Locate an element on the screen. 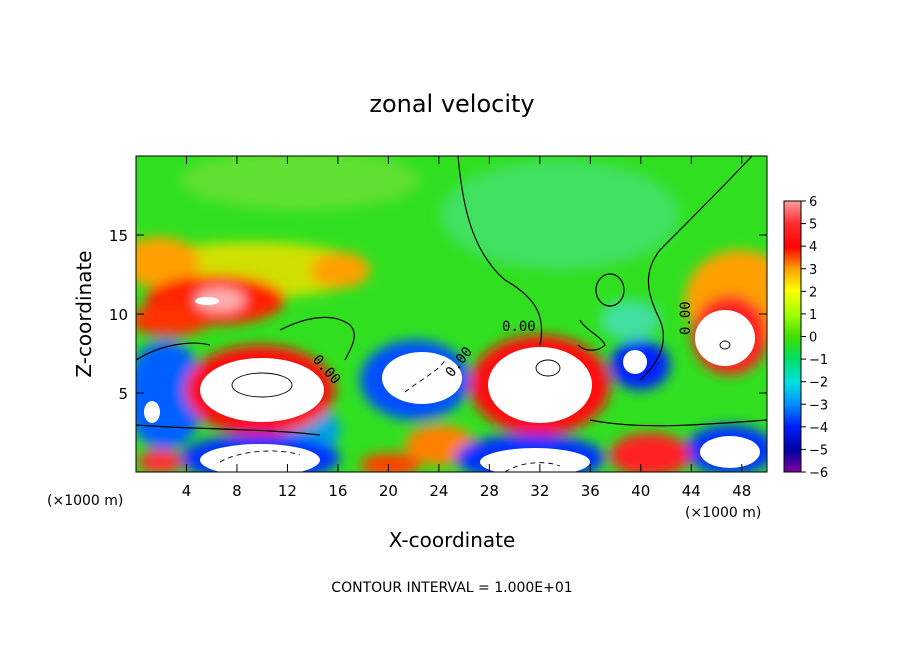  x-tick-label: 12 is located at coordinates (287, 491).